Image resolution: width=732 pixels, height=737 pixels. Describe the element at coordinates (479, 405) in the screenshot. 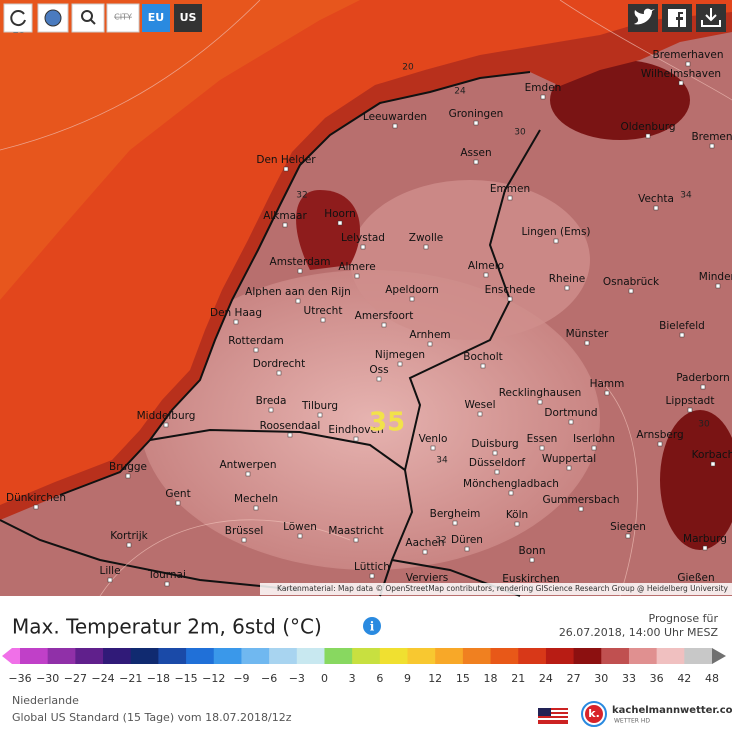

I see `city-label: Wesel` at that location.